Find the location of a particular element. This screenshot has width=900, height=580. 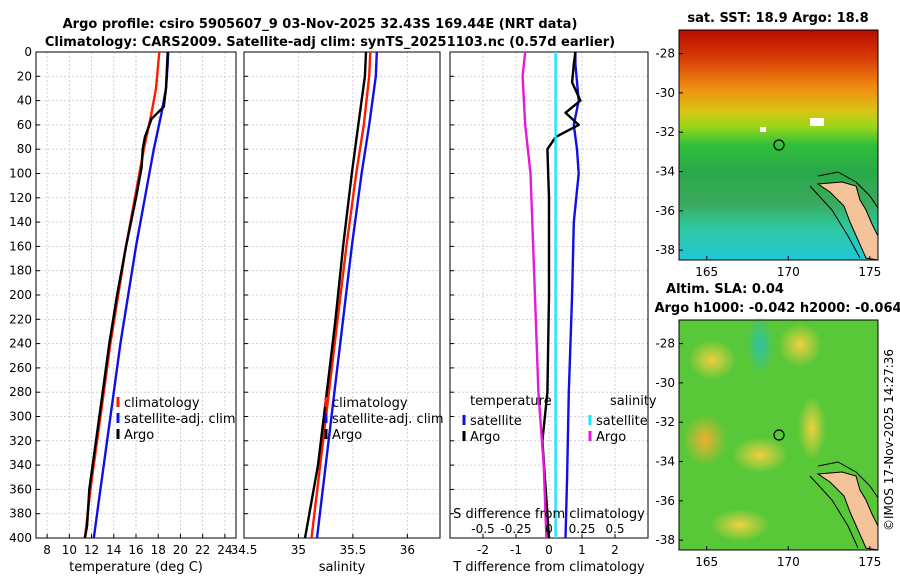

sst-field is located at coordinates (778, 145).